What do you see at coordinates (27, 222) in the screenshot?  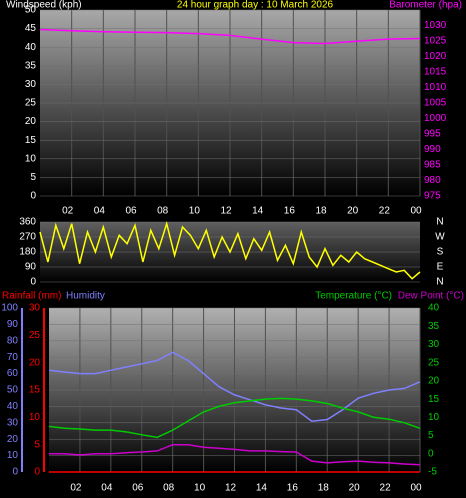 I see `y-tick-label: 360` at bounding box center [27, 222].